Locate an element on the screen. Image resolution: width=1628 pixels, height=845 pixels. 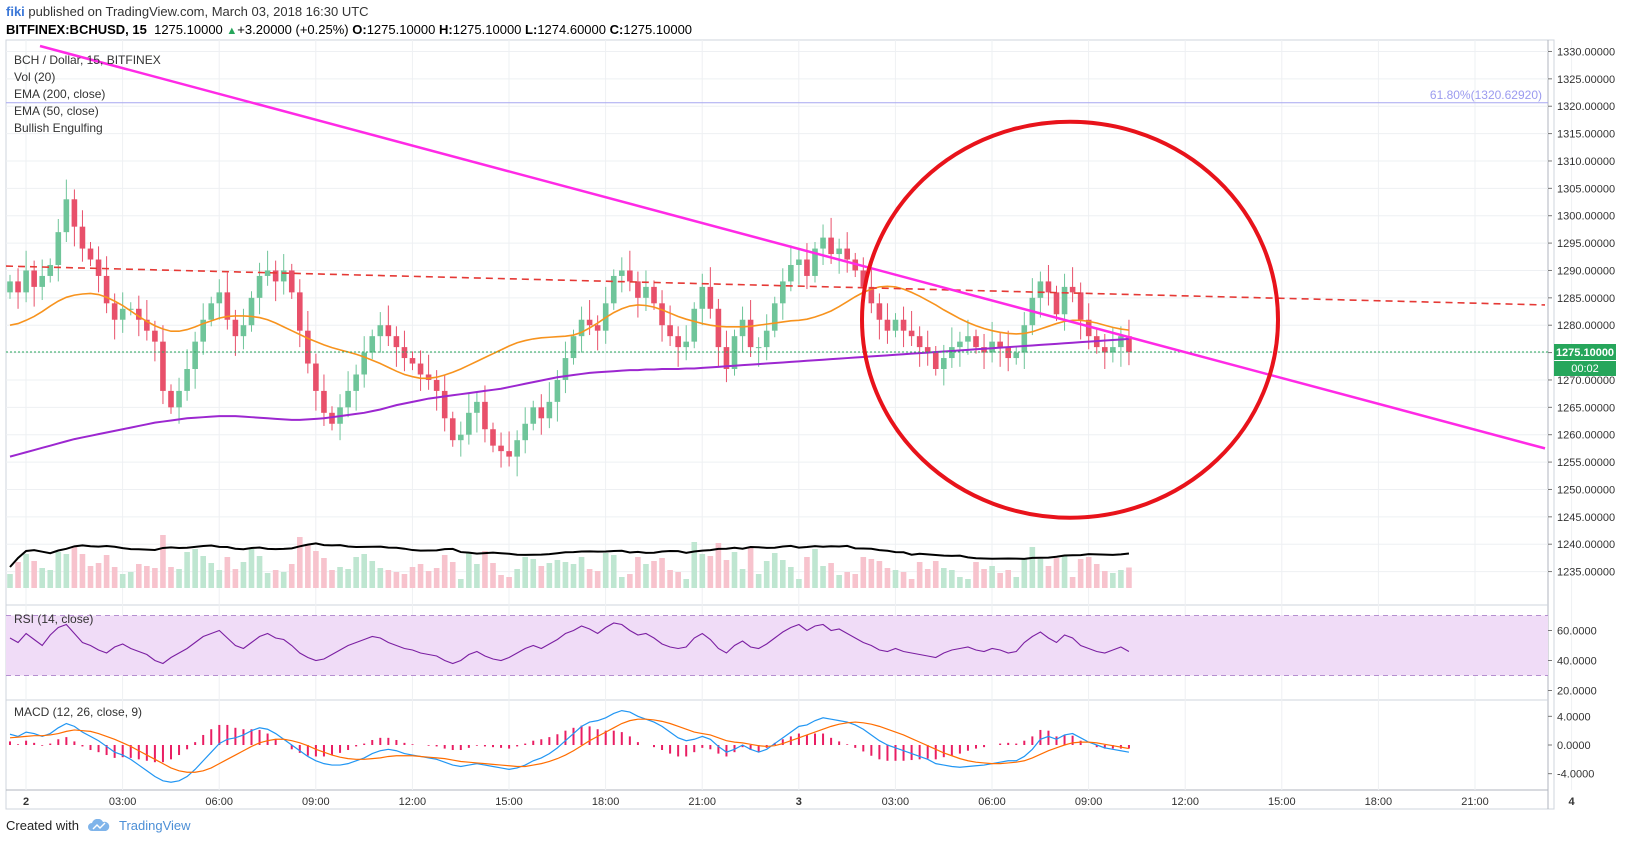
rsi-tick-label: 20.0000 is located at coordinates (1577, 692).